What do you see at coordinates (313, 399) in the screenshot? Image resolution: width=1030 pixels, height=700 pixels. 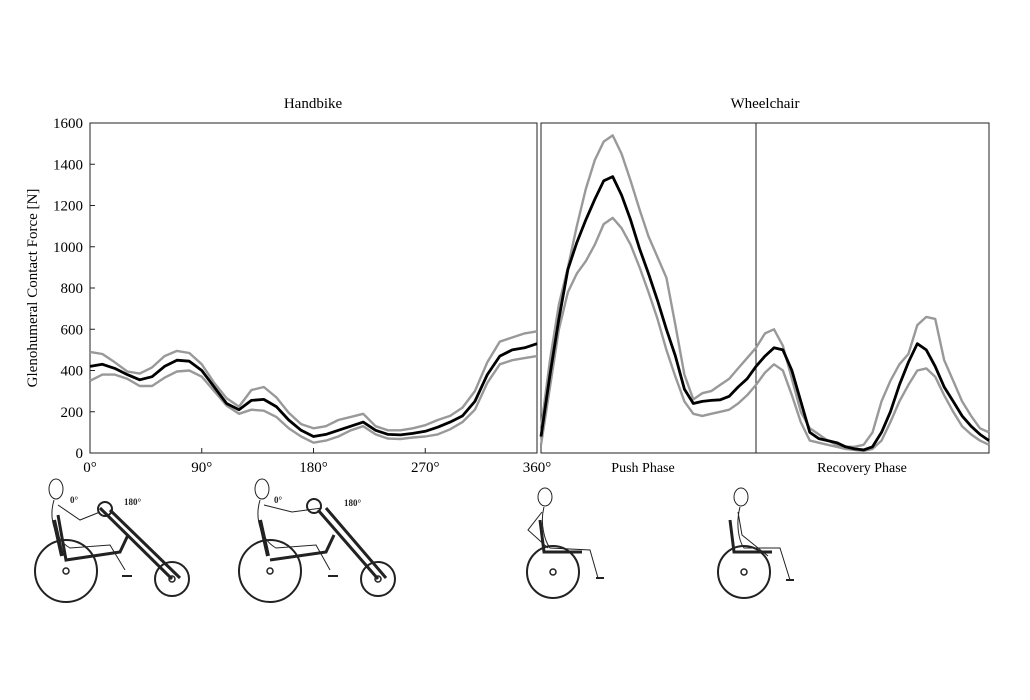 I see `handbike-lower-line` at bounding box center [313, 399].